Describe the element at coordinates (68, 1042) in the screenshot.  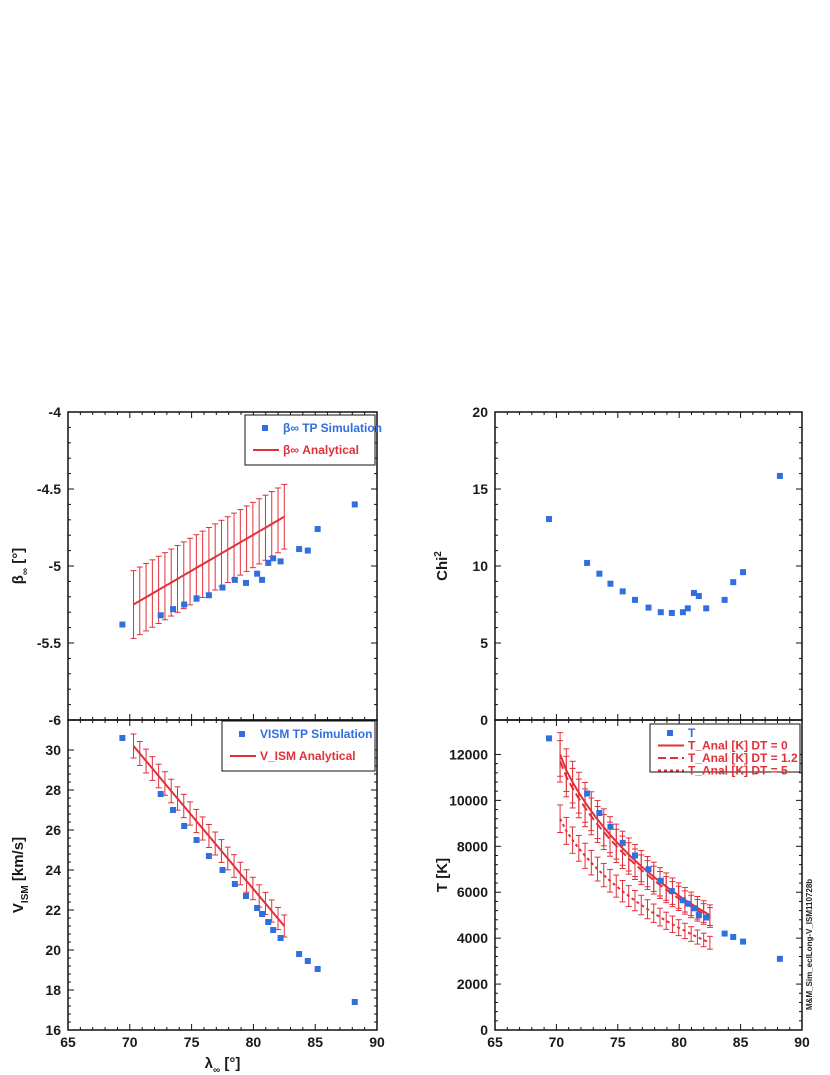
I see `x-tick-label: 65` at that location.